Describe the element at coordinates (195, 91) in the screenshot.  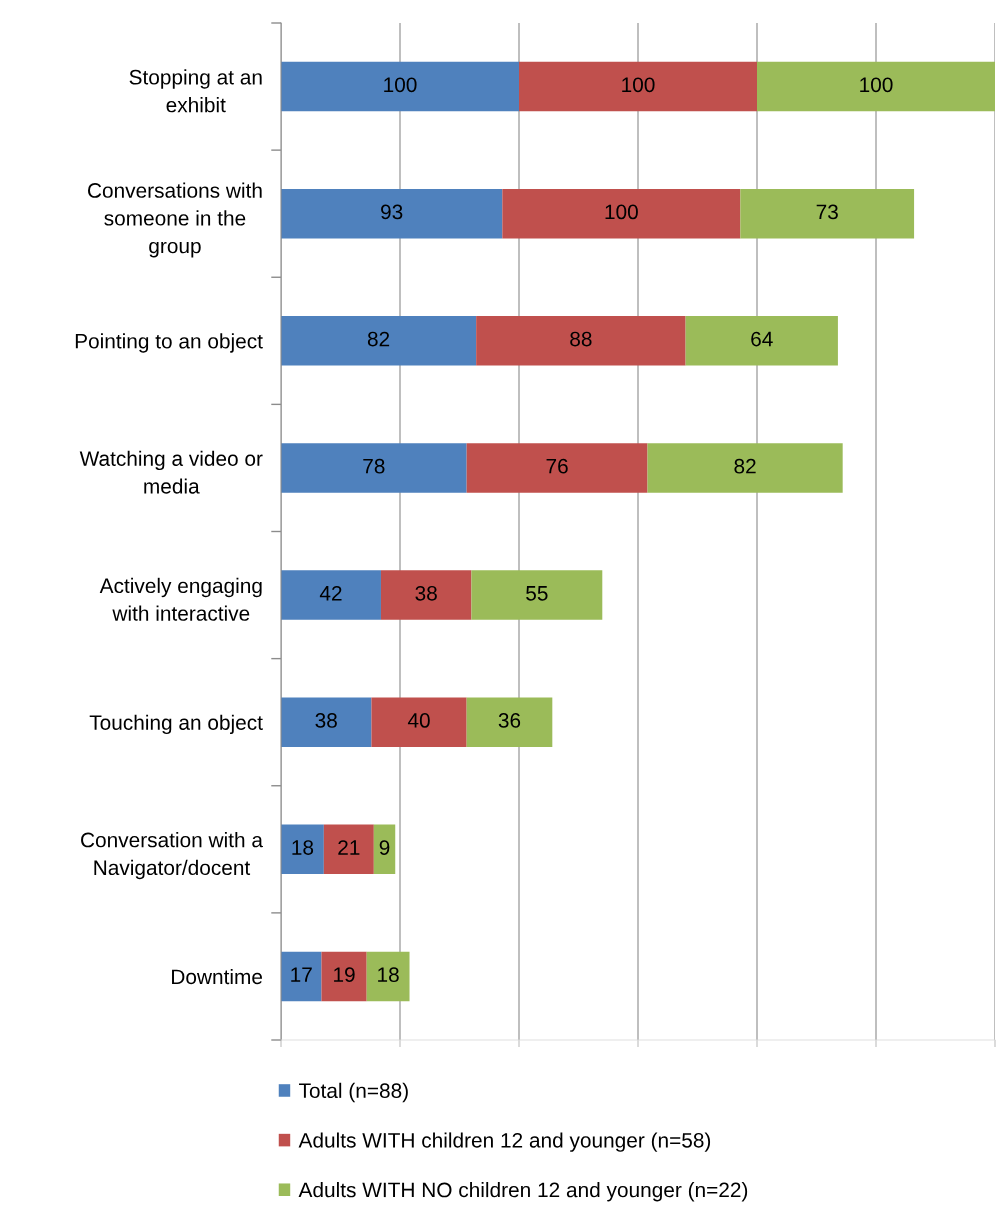
I see `y-tick-label: Stopping at an exhibit` at that location.